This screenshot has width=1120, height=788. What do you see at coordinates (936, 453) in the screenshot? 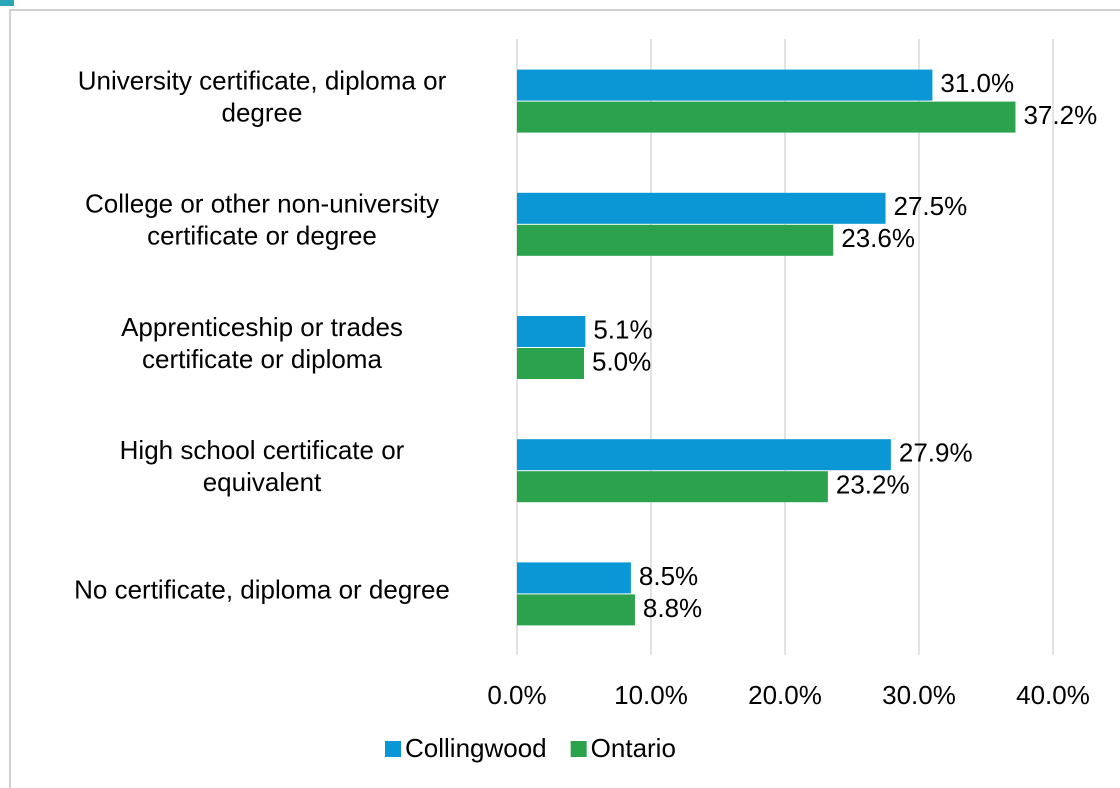
I see `value-label: 27.9%` at bounding box center [936, 453].